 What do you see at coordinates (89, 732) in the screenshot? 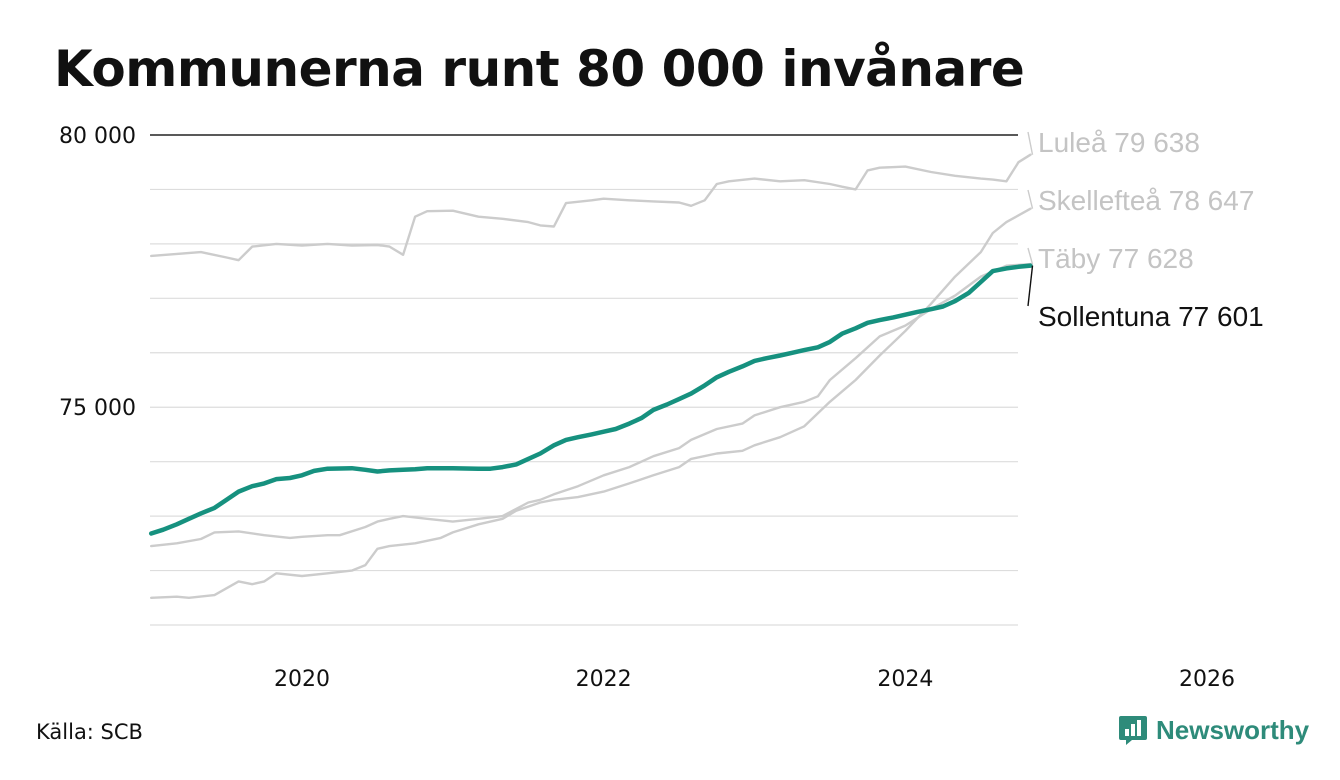
I see `source-note: Källa: SCB` at bounding box center [89, 732].